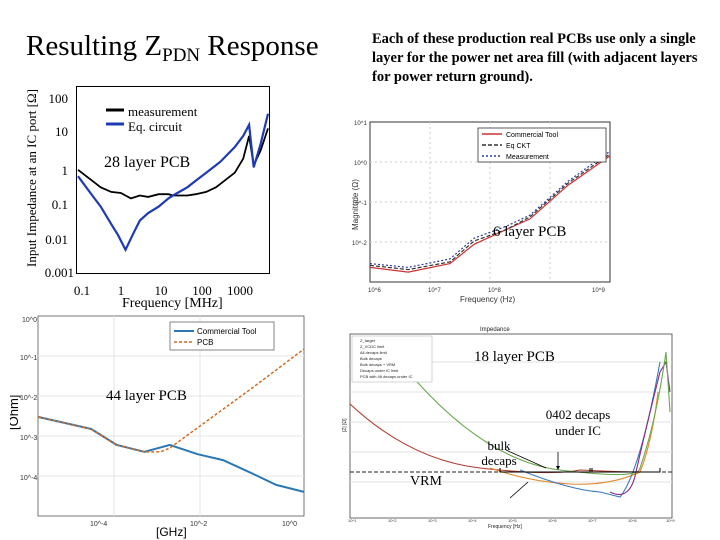 The height and width of the screenshot is (540, 720). I want to click on x-tick-6-2: 10^8, so click(494, 291).